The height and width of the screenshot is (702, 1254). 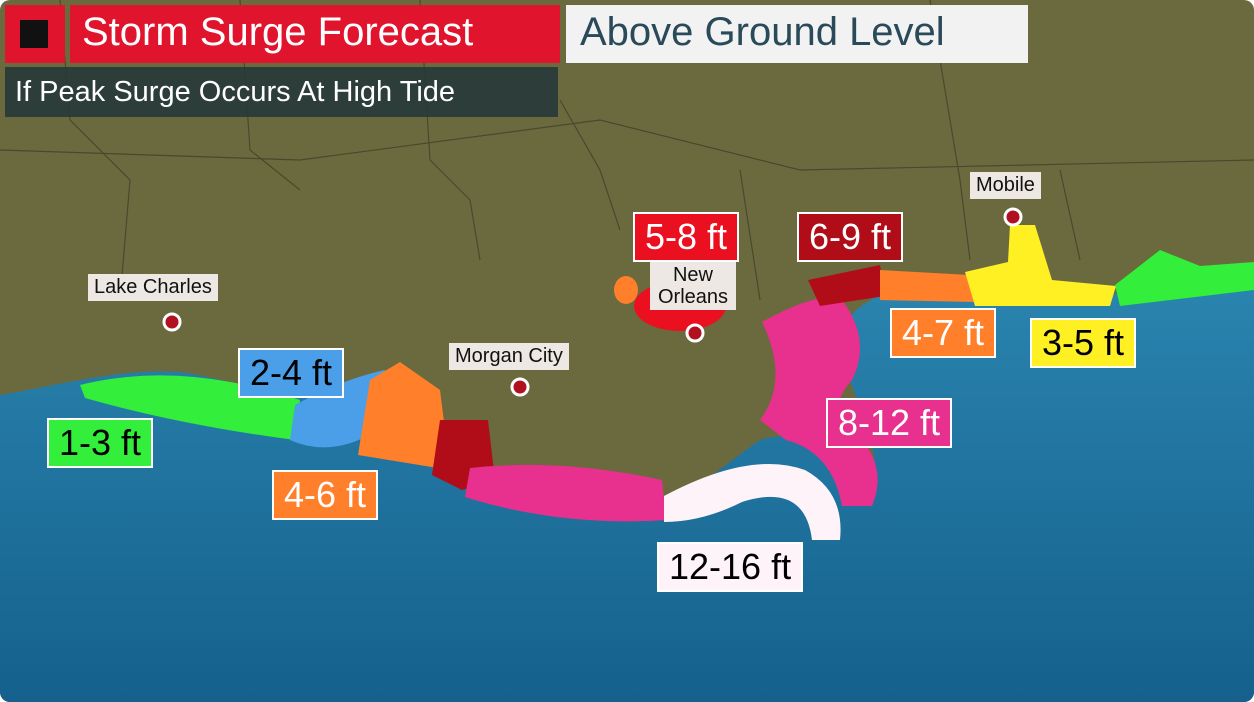 What do you see at coordinates (509, 356) in the screenshot?
I see `city-label: Morgan City` at bounding box center [509, 356].